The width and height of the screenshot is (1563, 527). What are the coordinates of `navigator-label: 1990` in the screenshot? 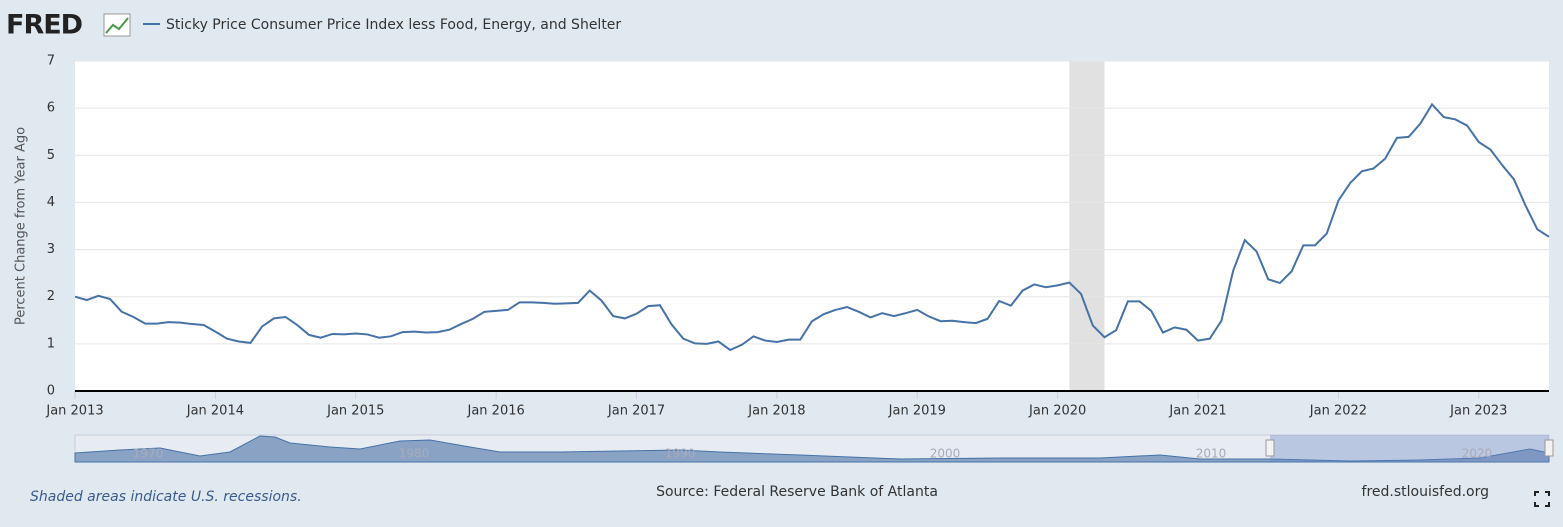 It's located at (680, 454).